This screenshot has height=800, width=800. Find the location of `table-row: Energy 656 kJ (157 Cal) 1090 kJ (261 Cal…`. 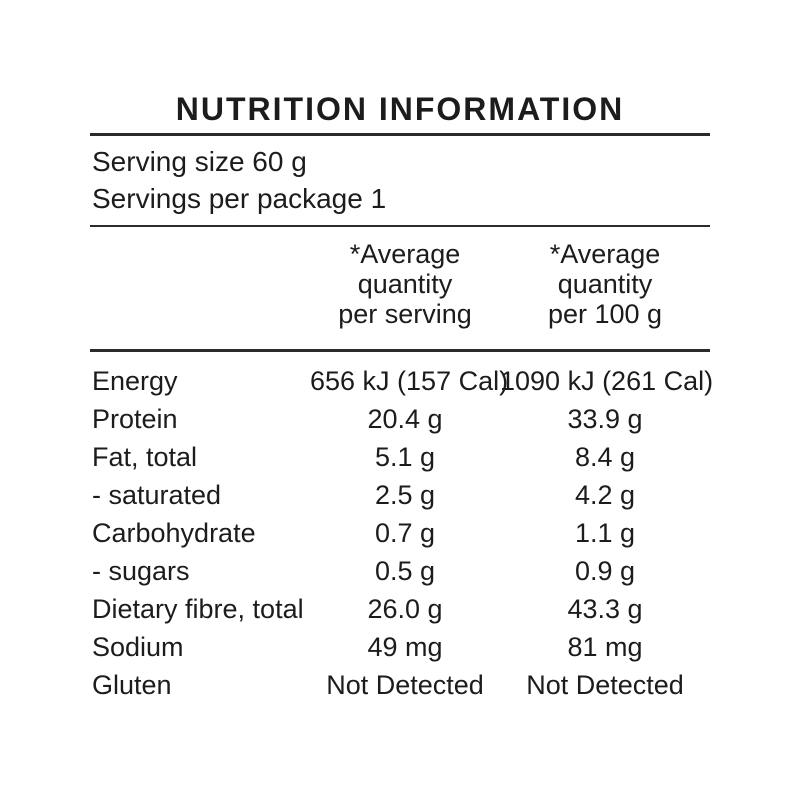

table-row: Energy 656 kJ (157 Cal) 1090 kJ (261 Cal… is located at coordinates (402, 381).